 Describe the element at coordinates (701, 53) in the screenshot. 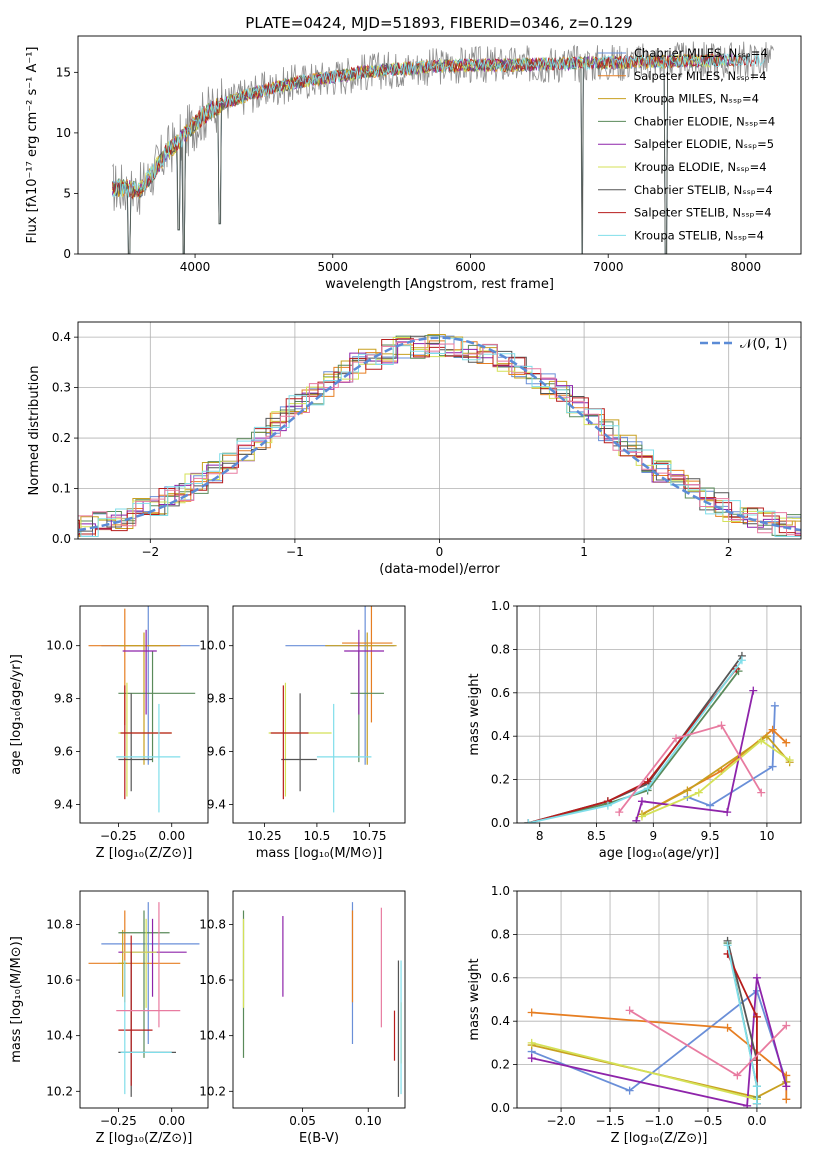

I see `legend-entry: Chabrier MILES, Nₛₛₚ=4` at that location.